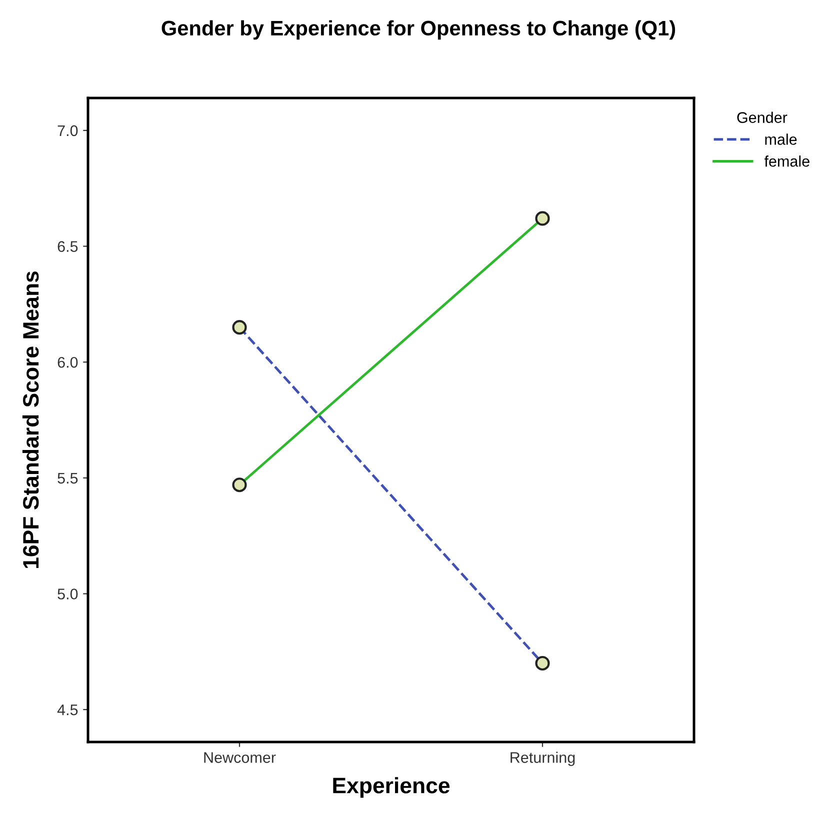 This screenshot has height=823, width=837. Describe the element at coordinates (68, 478) in the screenshot. I see `y-tick-label: 5.5` at that location.